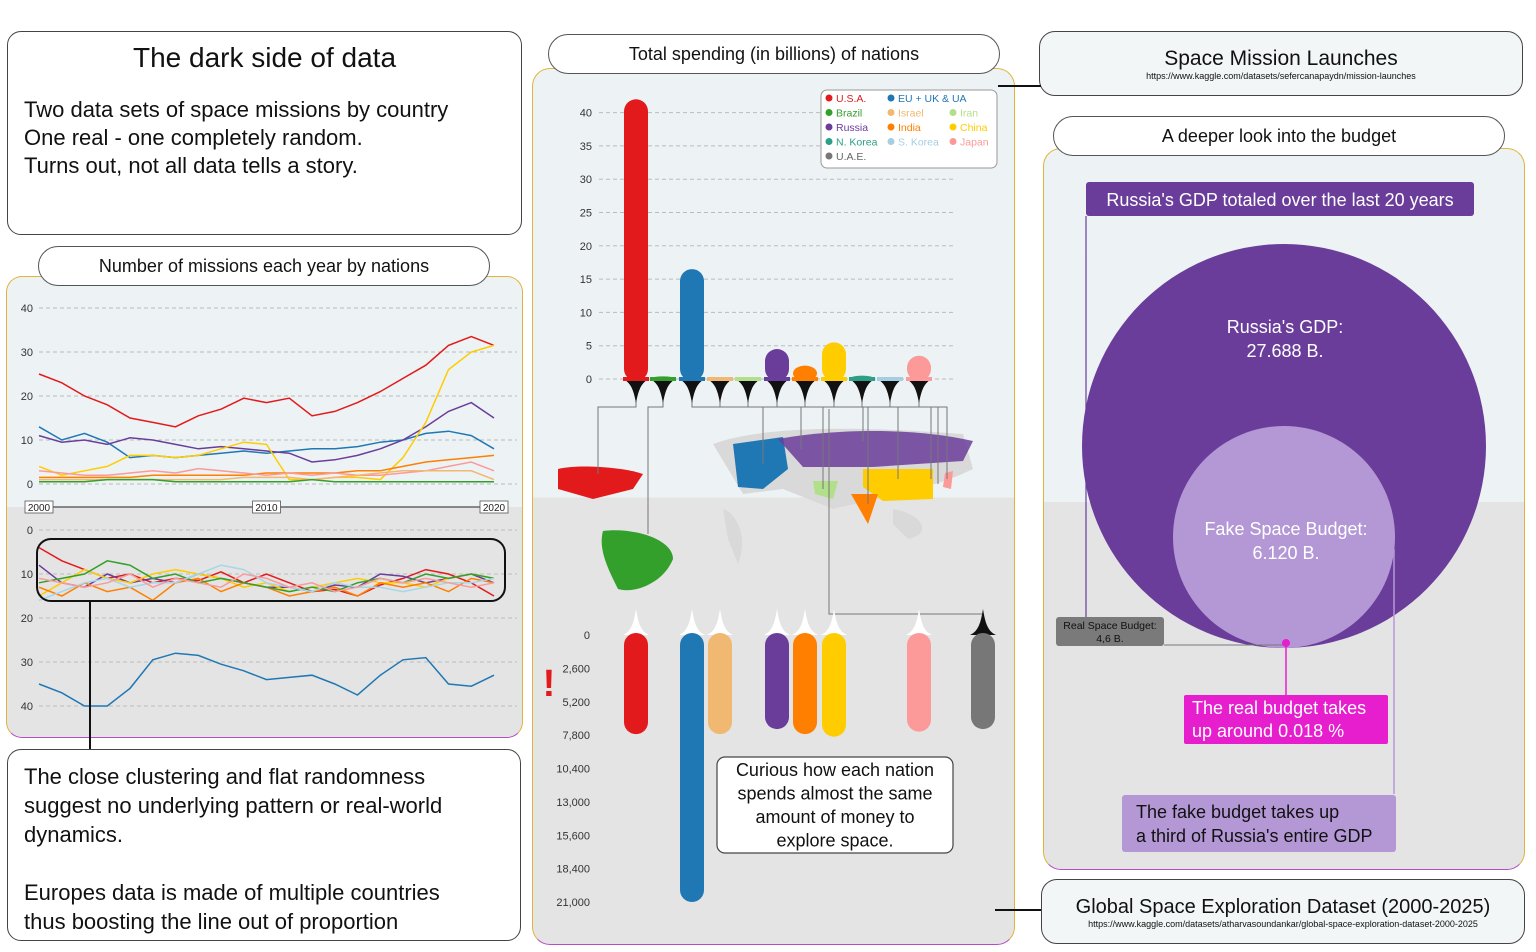  I want to click on legend-label: Japan, so click(974, 143).